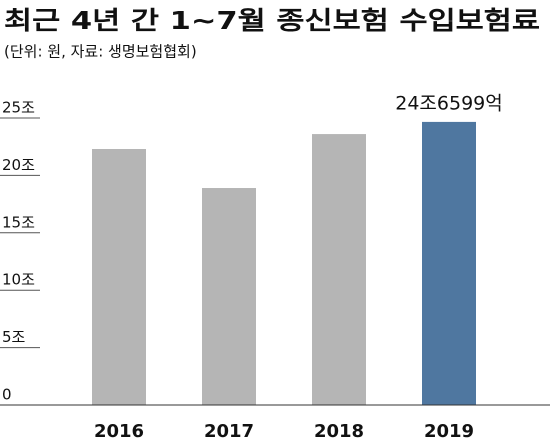  I want to click on x-tick-label: 2018, so click(339, 431).